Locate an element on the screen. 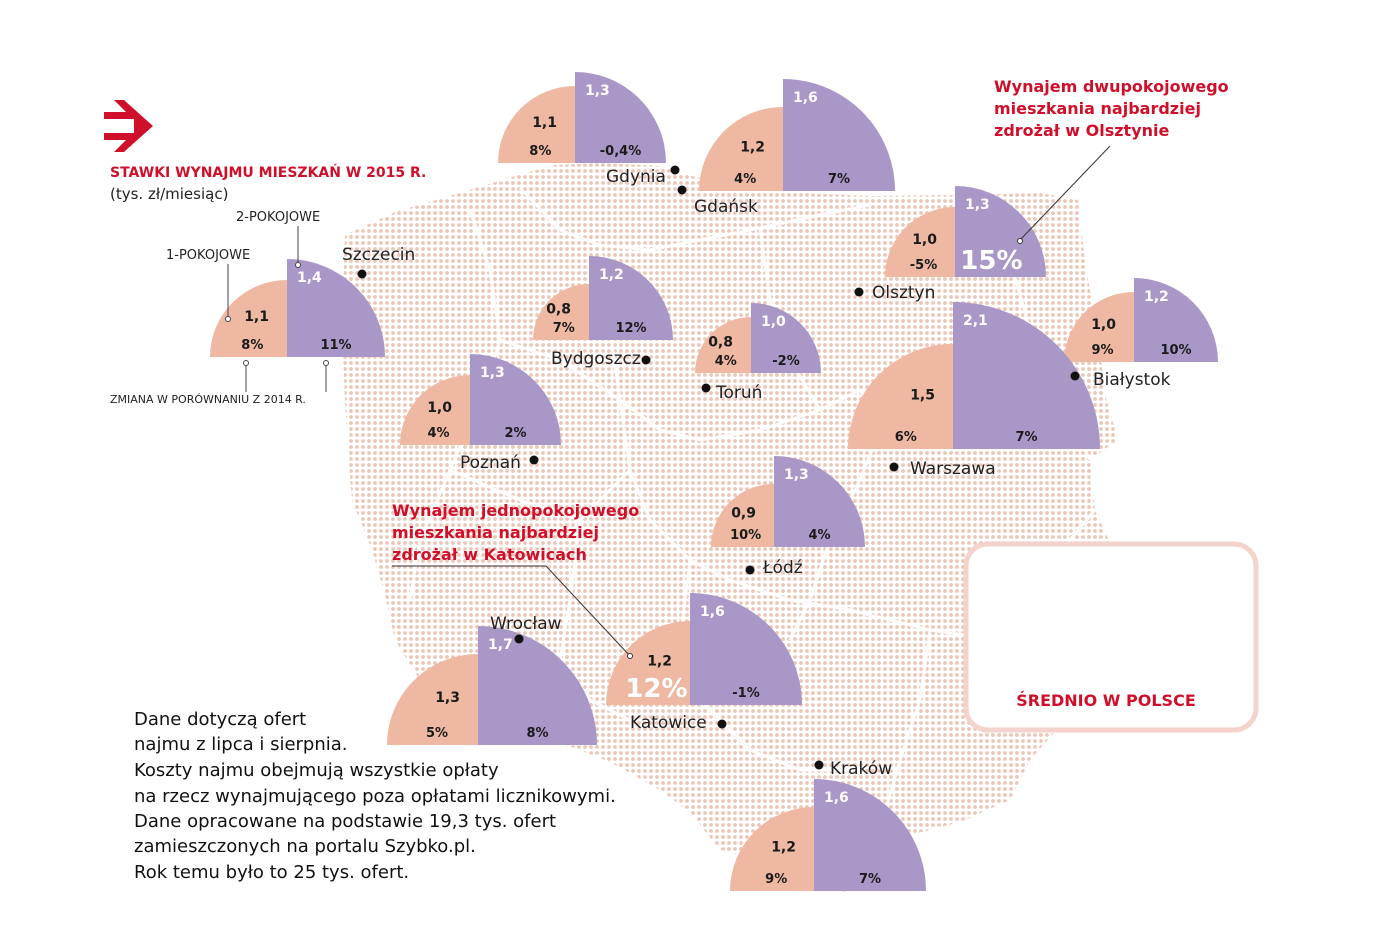 Image resolution: width=1400 pixels, height=945 pixels. one-room-change-label: 10% is located at coordinates (745, 535).